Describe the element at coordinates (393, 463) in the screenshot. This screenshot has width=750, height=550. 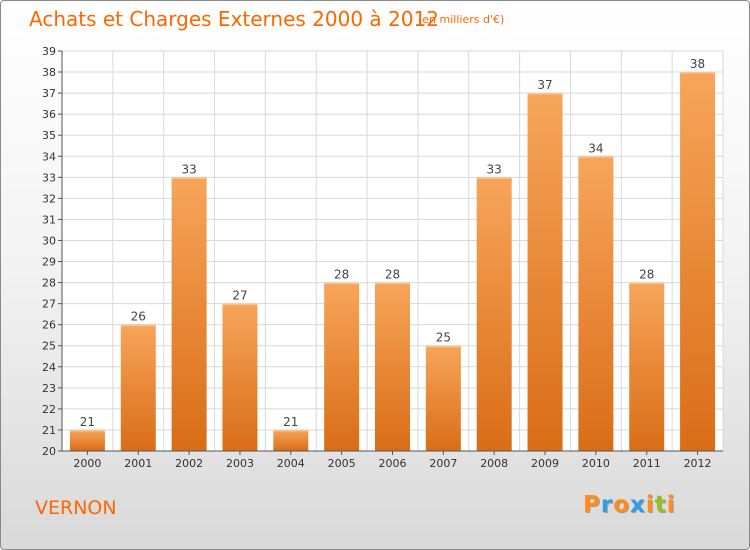
I see `x-tick-label: 2006` at that location.